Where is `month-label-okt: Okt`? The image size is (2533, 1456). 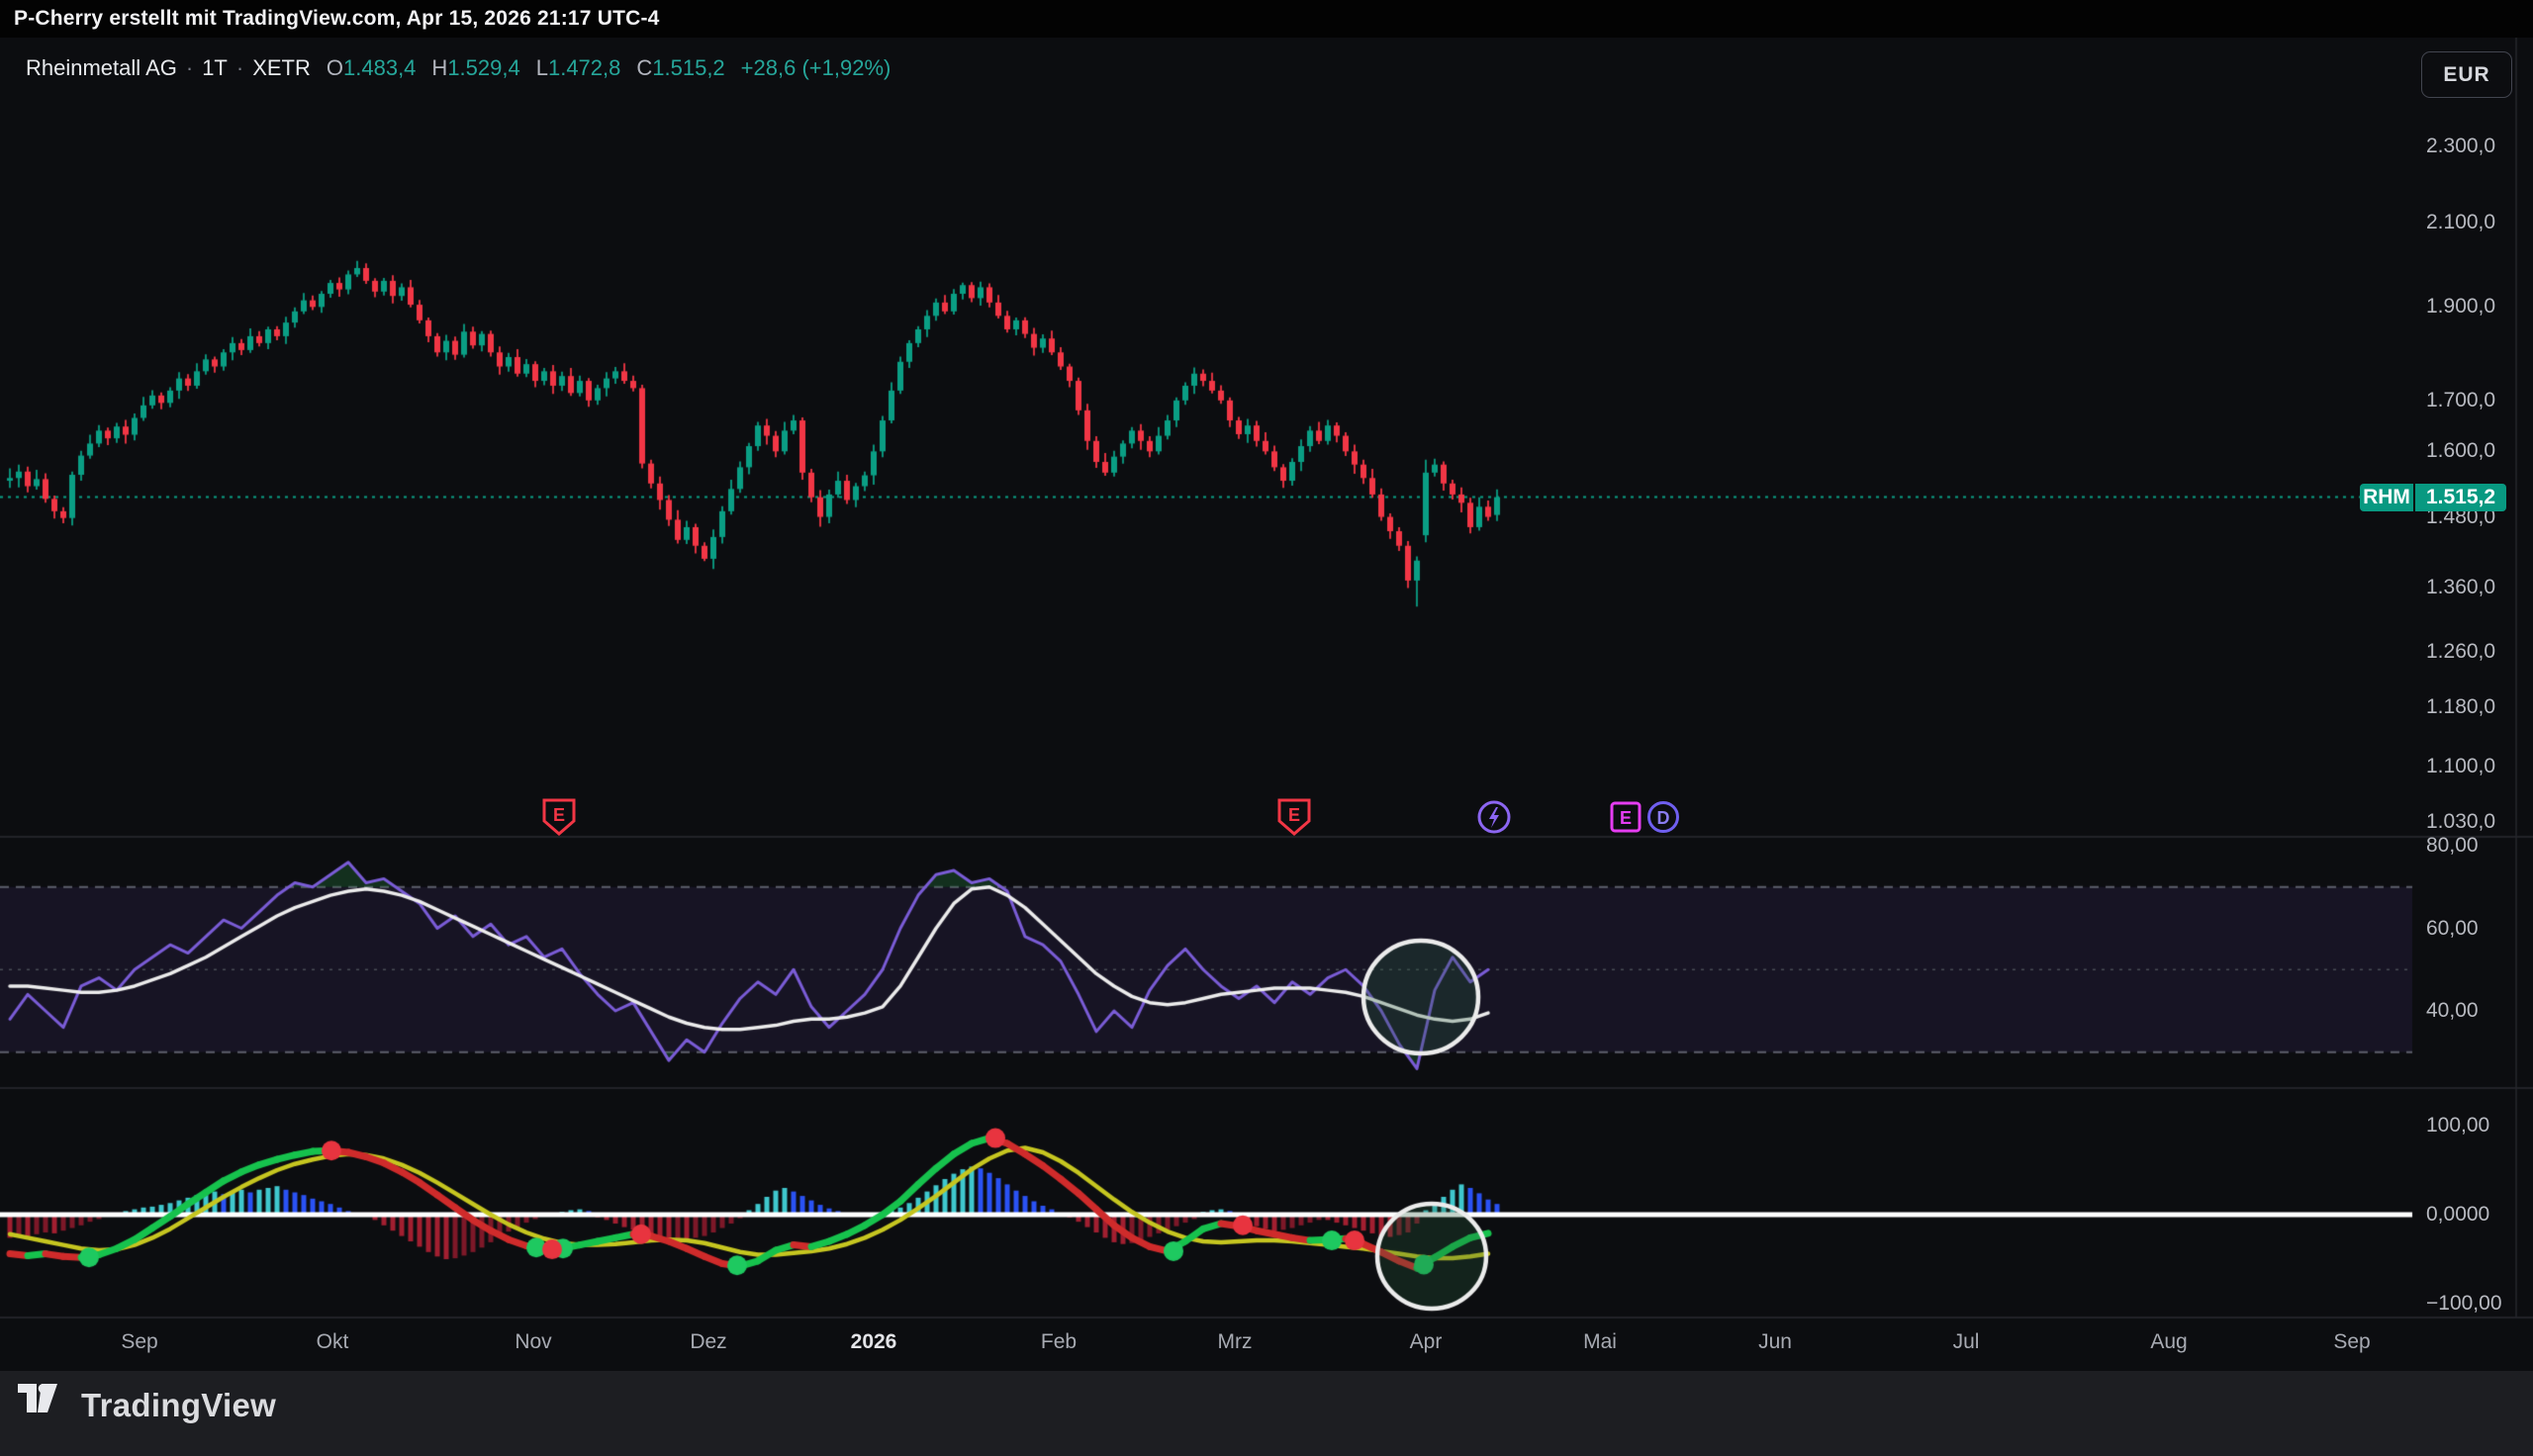 month-label-okt: Okt is located at coordinates (332, 1341).